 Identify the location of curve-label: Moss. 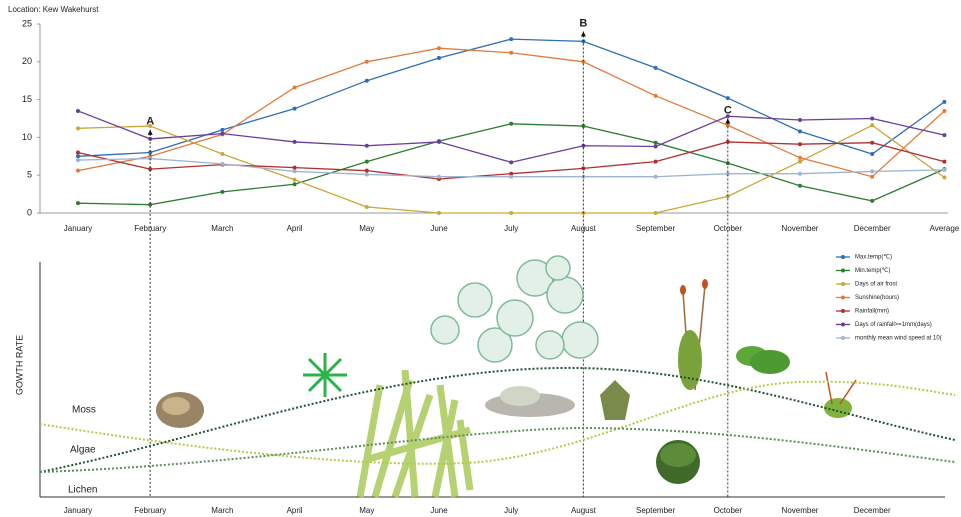
(84, 410).